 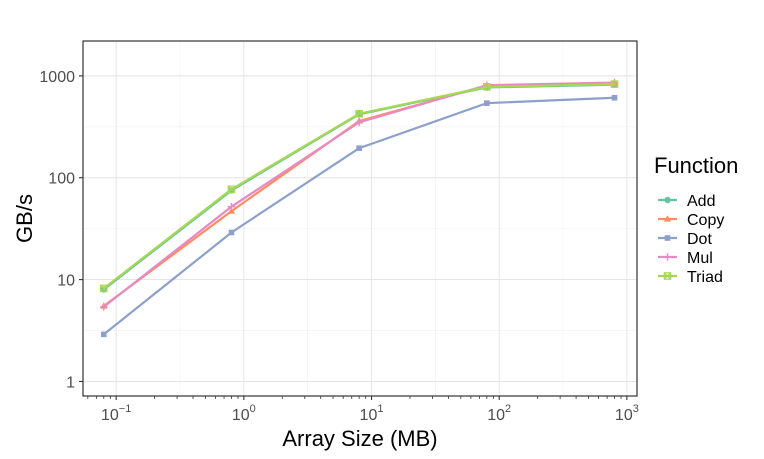 I want to click on y-tick-label: 100, so click(x=61, y=179).